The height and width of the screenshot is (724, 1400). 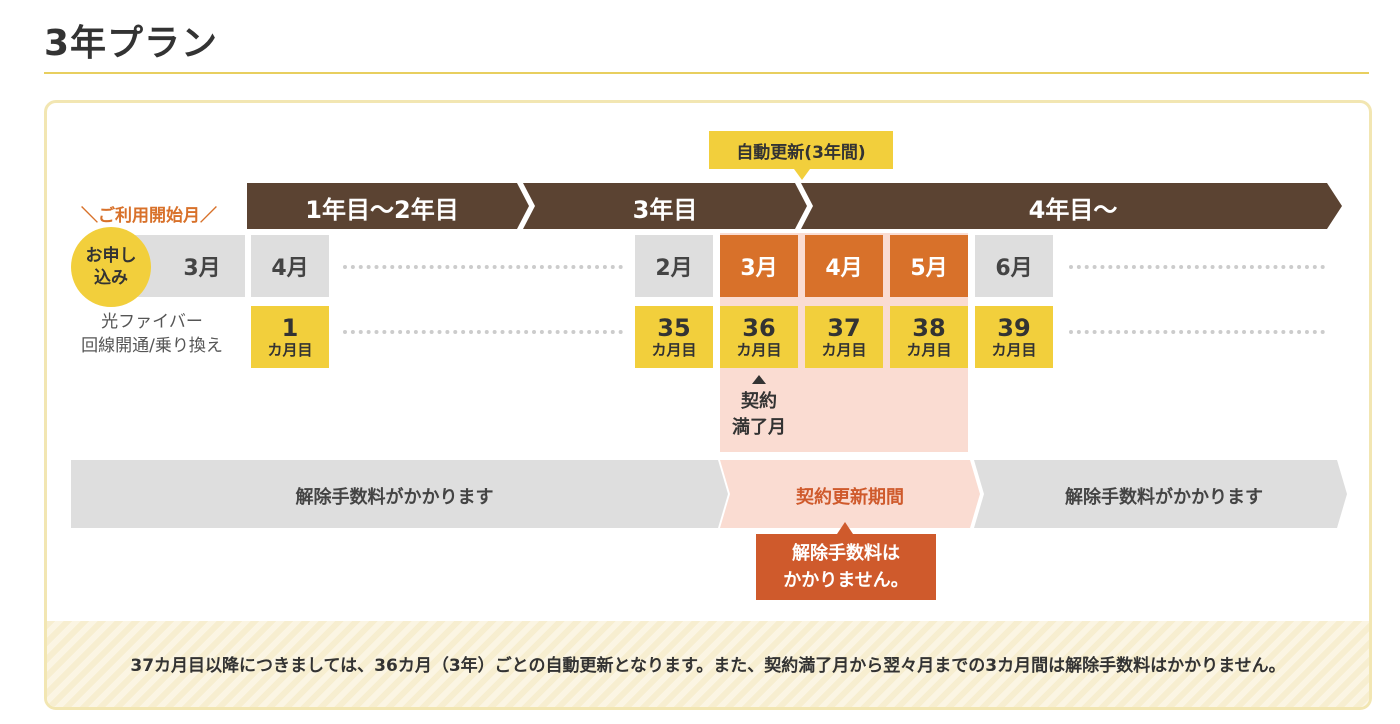 I want to click on contract-end-line1: 契約, so click(x=759, y=401).